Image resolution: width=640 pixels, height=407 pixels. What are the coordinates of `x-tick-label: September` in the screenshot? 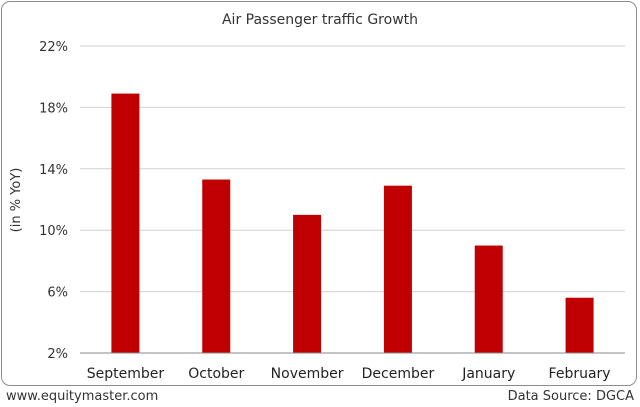 It's located at (126, 374).